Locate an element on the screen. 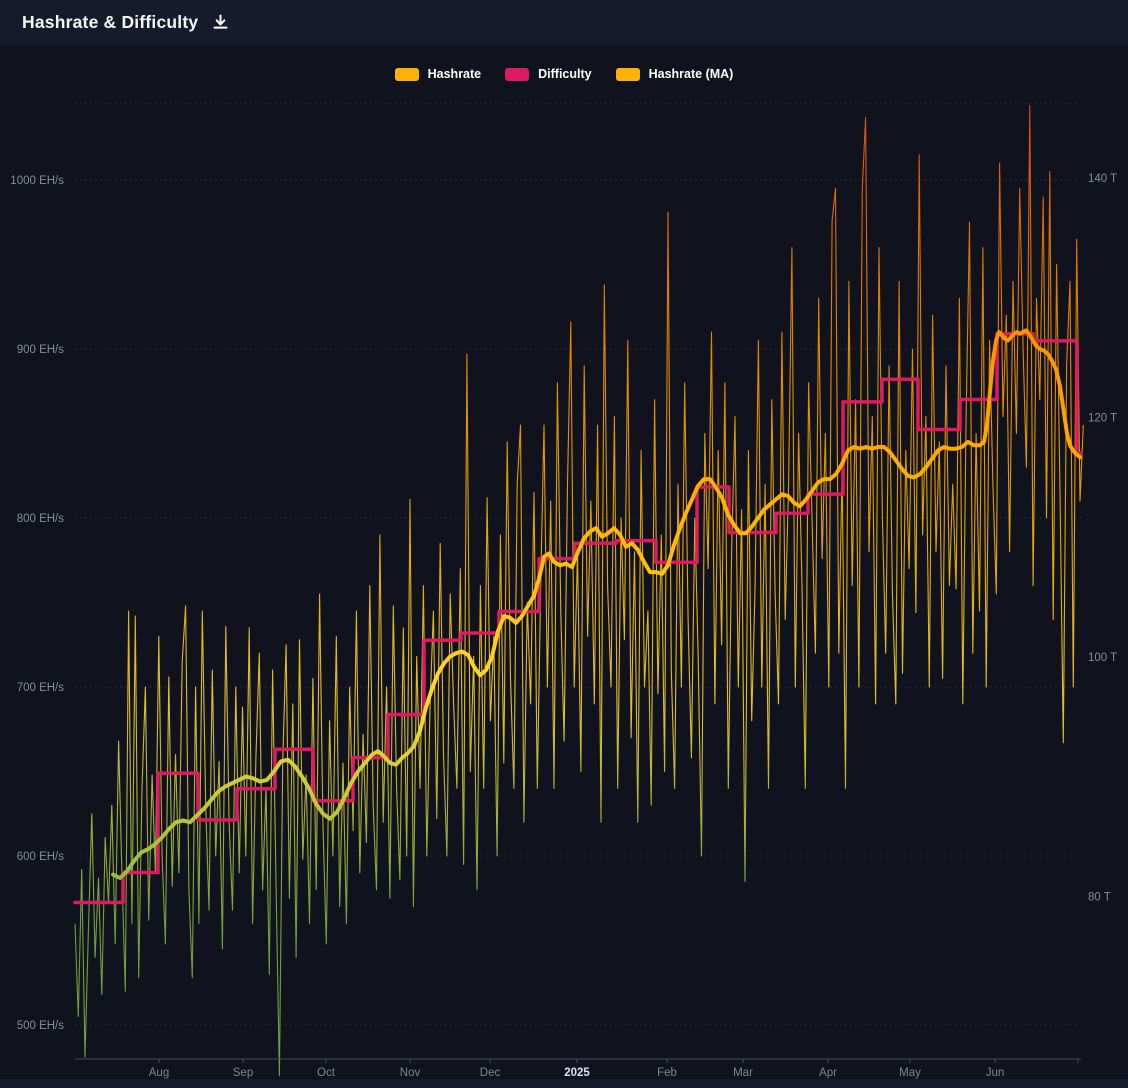 Image resolution: width=1128 pixels, height=1088 pixels. legend-label: Hashrate is located at coordinates (454, 74).